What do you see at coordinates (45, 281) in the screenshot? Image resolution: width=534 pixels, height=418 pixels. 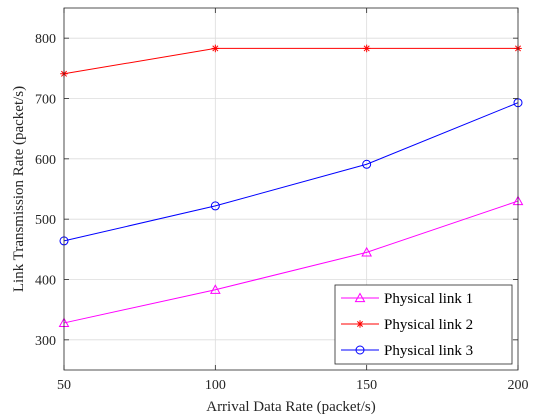 I see `y-tick-label: 400` at bounding box center [45, 281].